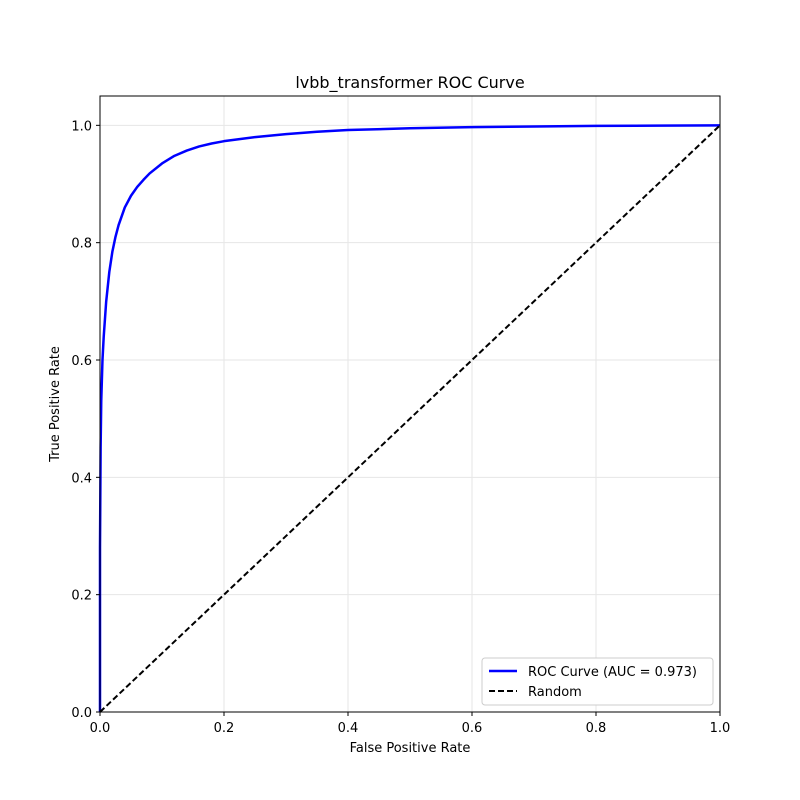  I want to click on legend: ROC Curve (AUC = 0.973) Random, so click(597, 681).